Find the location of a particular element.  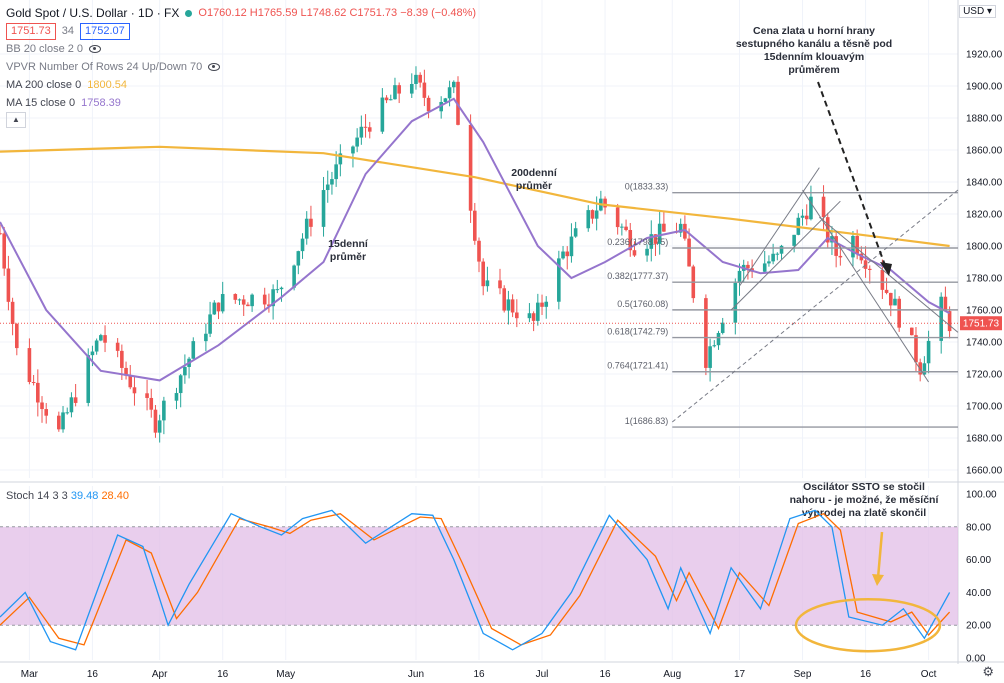

indicator-bb: BB 20 close 2 0 is located at coordinates (241, 49).